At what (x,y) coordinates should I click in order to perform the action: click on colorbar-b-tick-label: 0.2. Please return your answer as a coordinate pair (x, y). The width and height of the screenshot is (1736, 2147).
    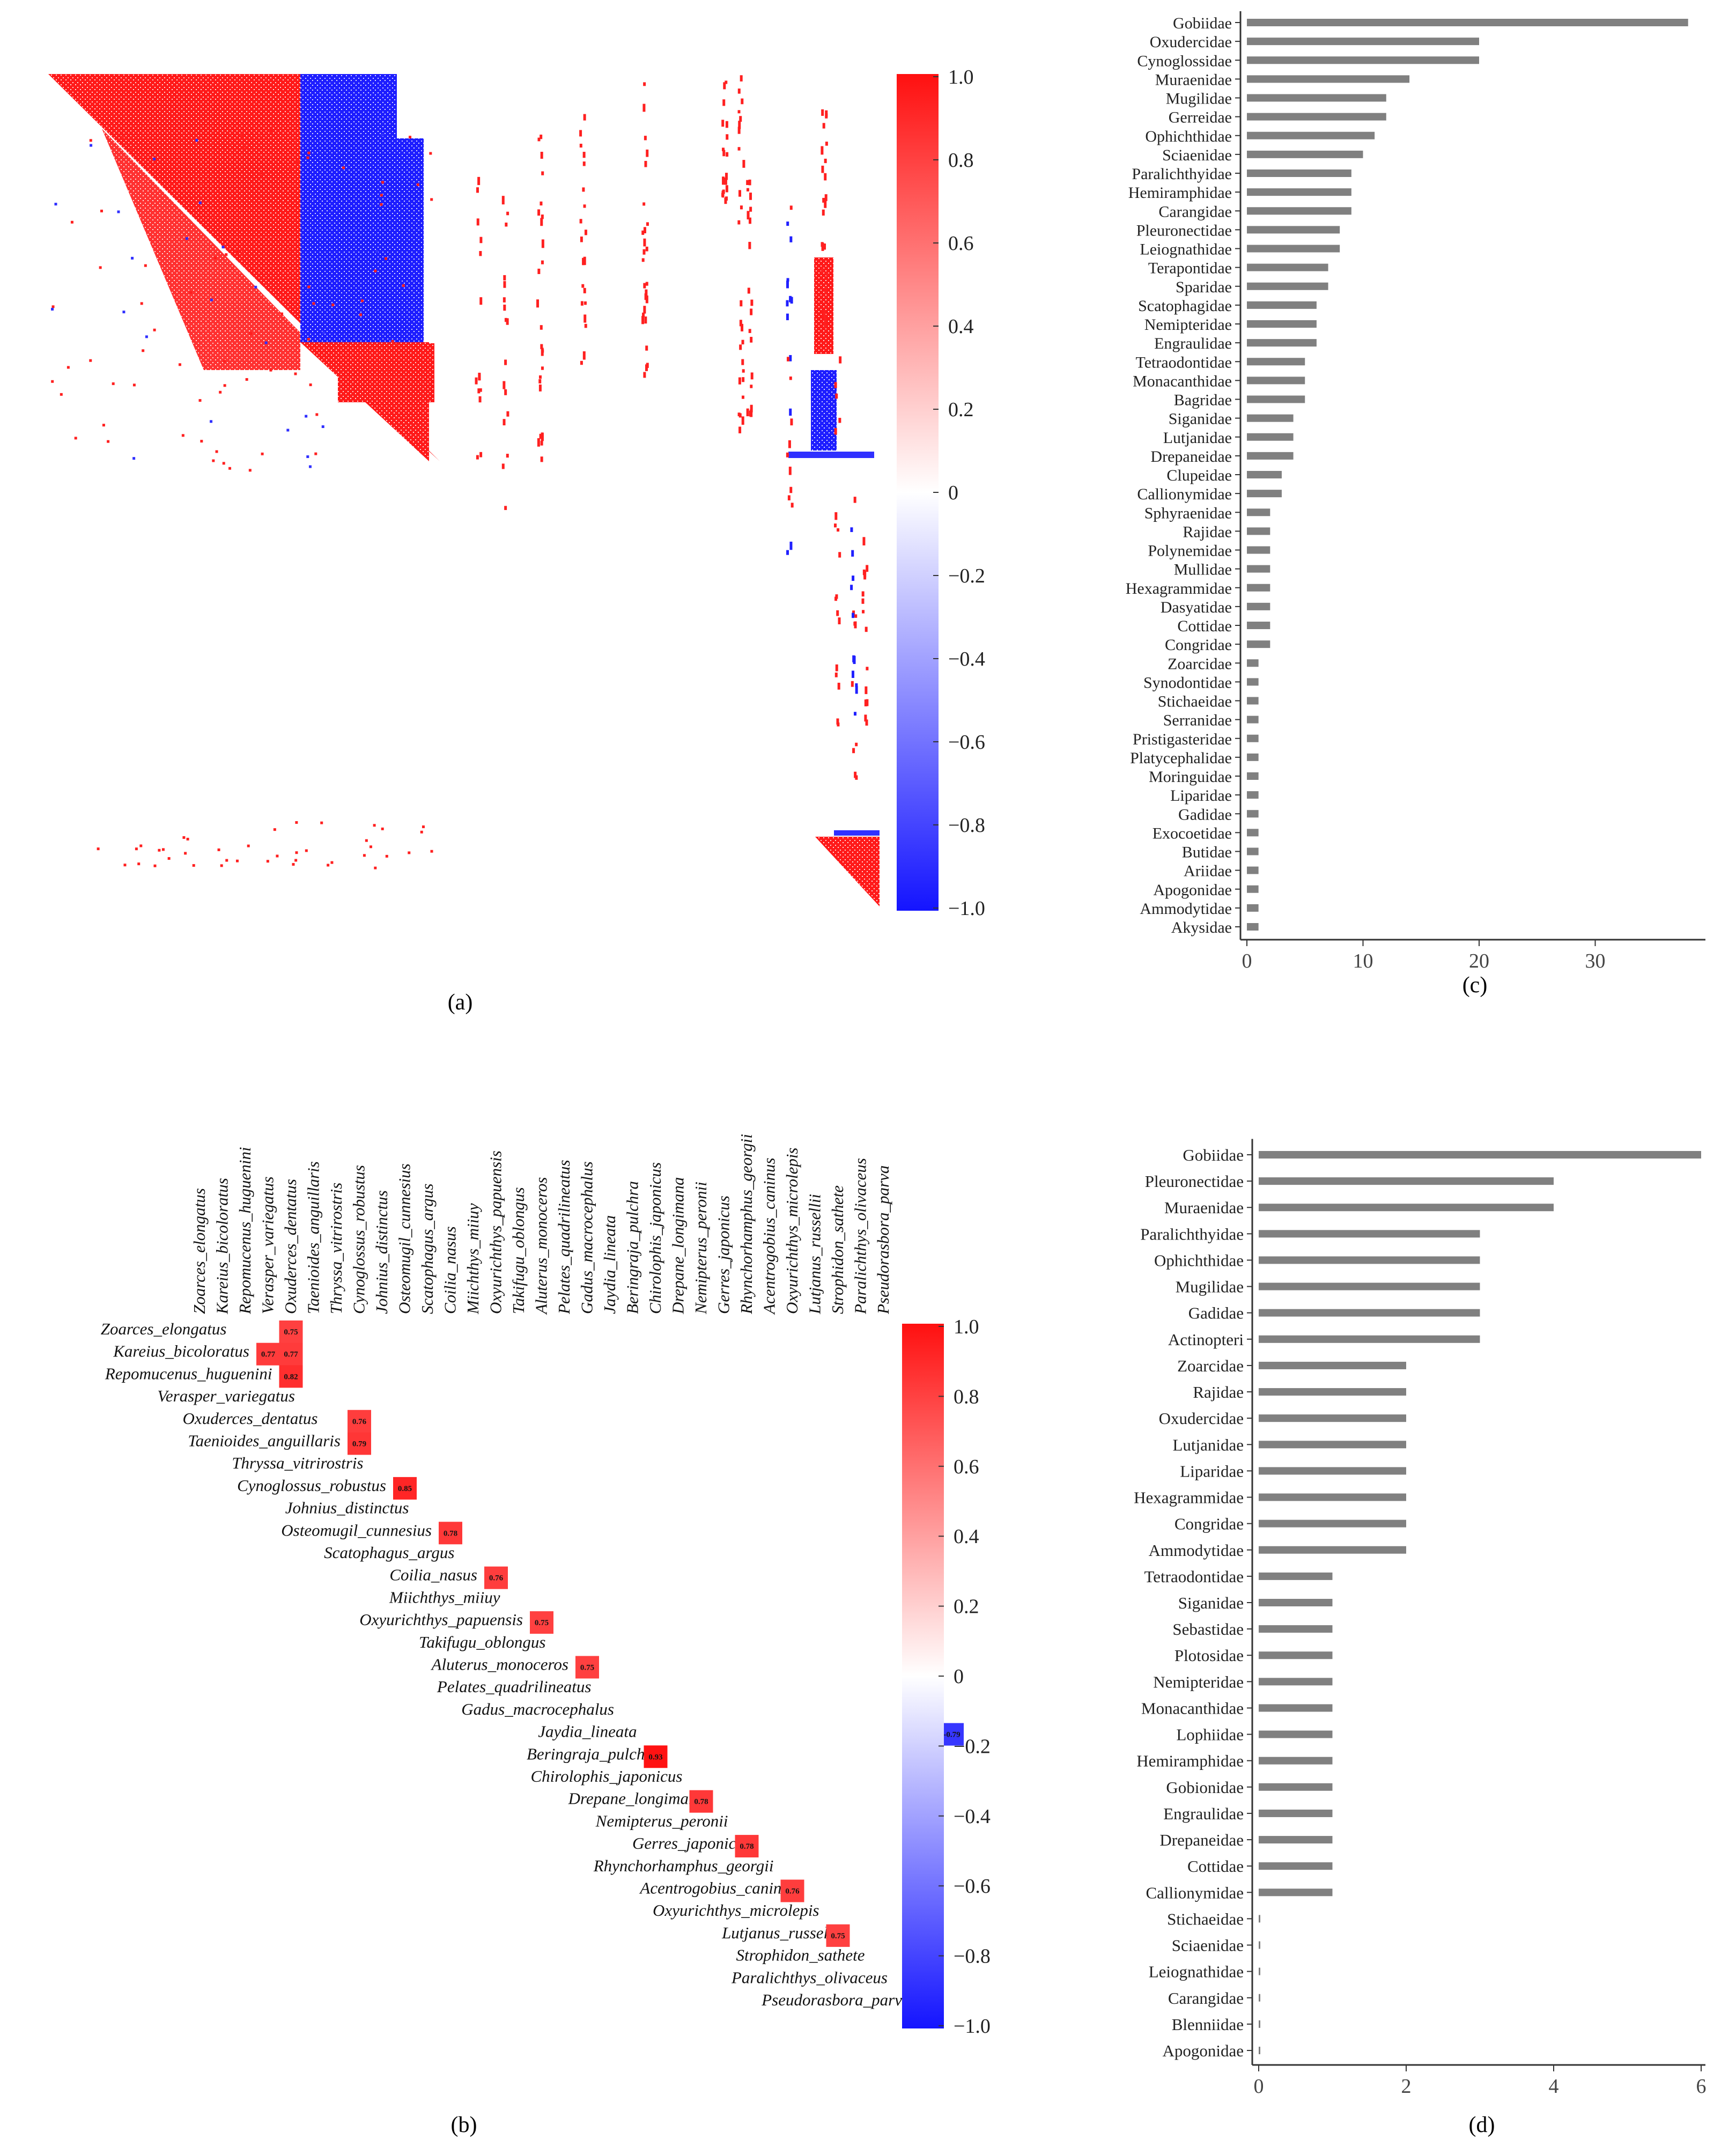
    Looking at the image, I should click on (967, 1607).